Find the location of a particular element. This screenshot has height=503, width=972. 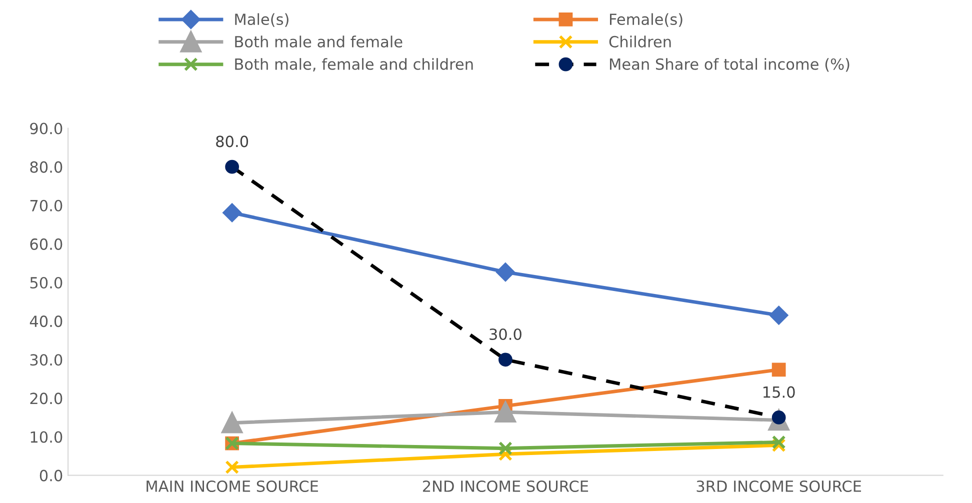

y-tick-label: 20.0 is located at coordinates (46, 398).